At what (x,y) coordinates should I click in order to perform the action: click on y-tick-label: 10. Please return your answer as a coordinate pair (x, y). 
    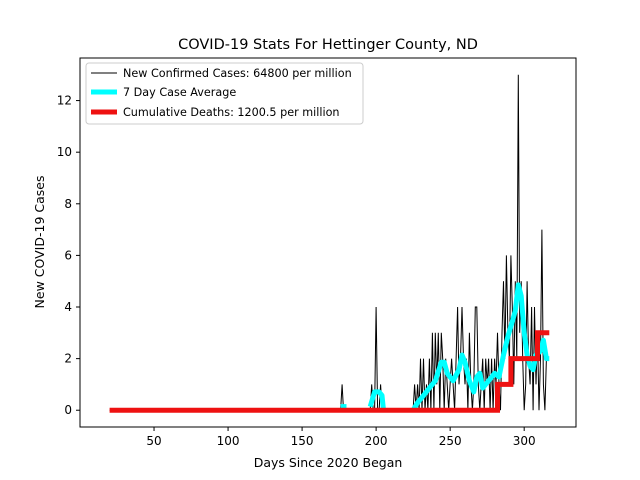
    Looking at the image, I should click on (64, 152).